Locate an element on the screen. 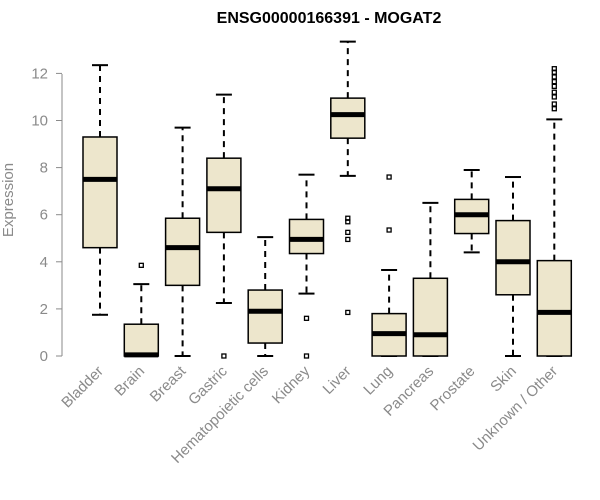 The width and height of the screenshot is (600, 500). y-tick-label-4: 4 is located at coordinates (44, 262).